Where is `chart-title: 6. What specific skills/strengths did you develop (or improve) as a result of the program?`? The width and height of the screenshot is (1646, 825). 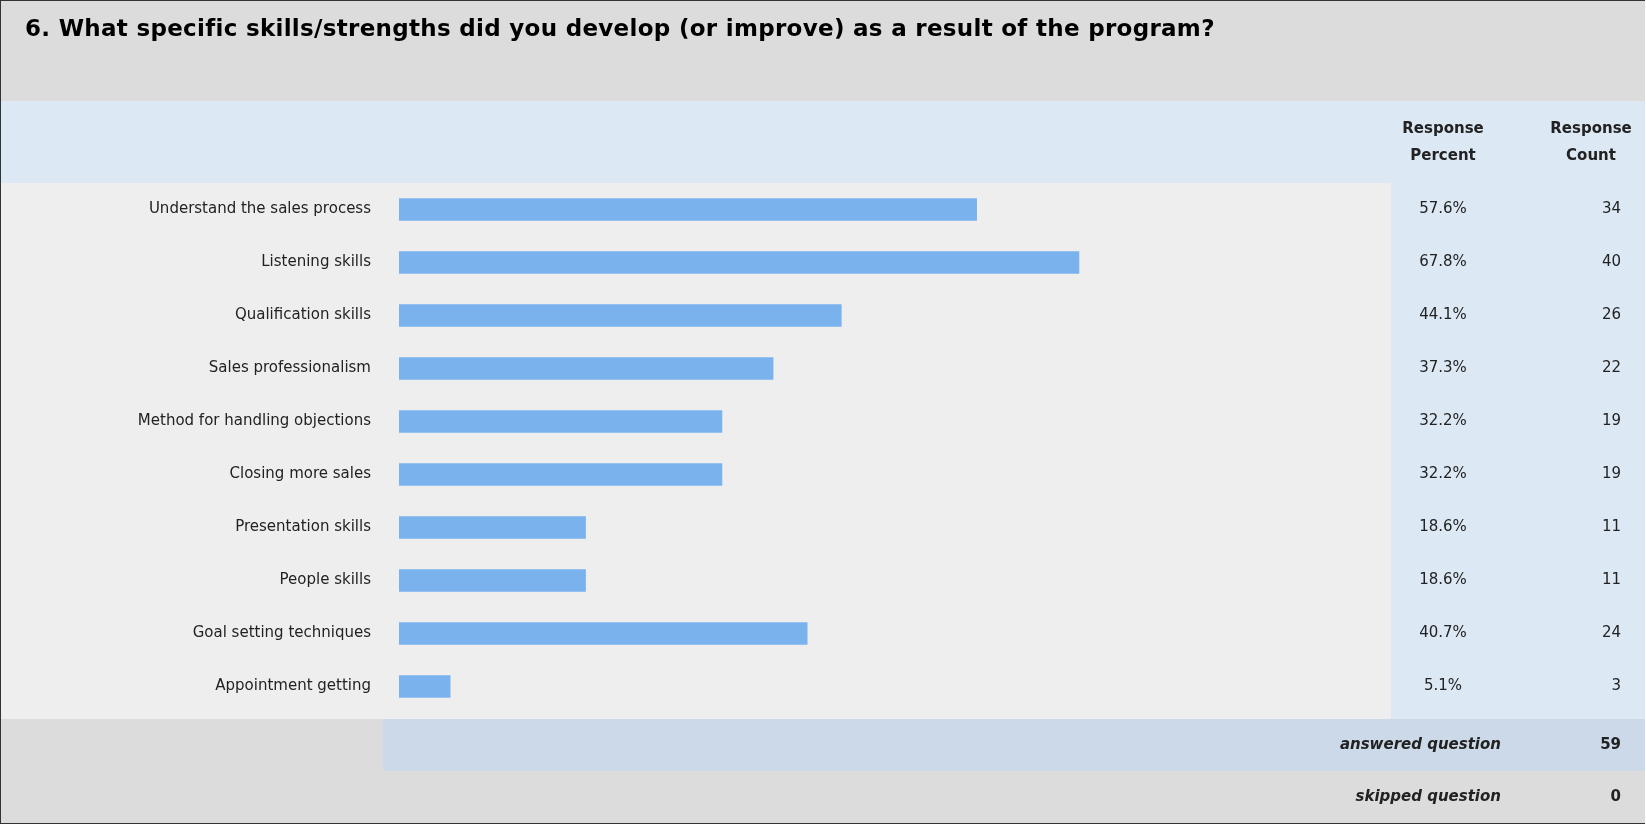 chart-title: 6. What specific skills/strengths did you develop (or improve) as a result of the program? is located at coordinates (823, 51).